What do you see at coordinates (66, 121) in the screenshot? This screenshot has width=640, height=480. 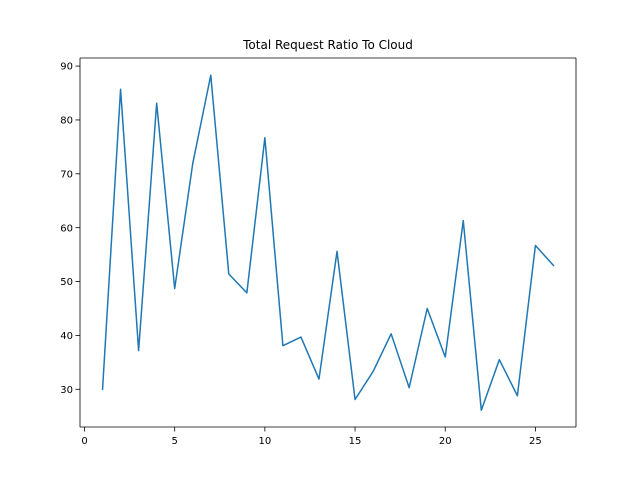 I see `y-tick-label: 80` at bounding box center [66, 121].